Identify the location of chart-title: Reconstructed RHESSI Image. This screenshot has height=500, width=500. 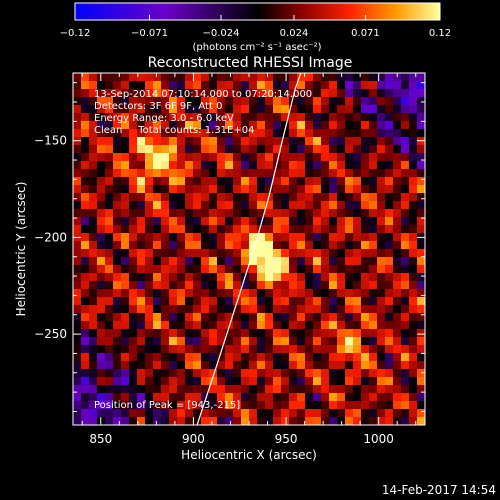
(250, 63).